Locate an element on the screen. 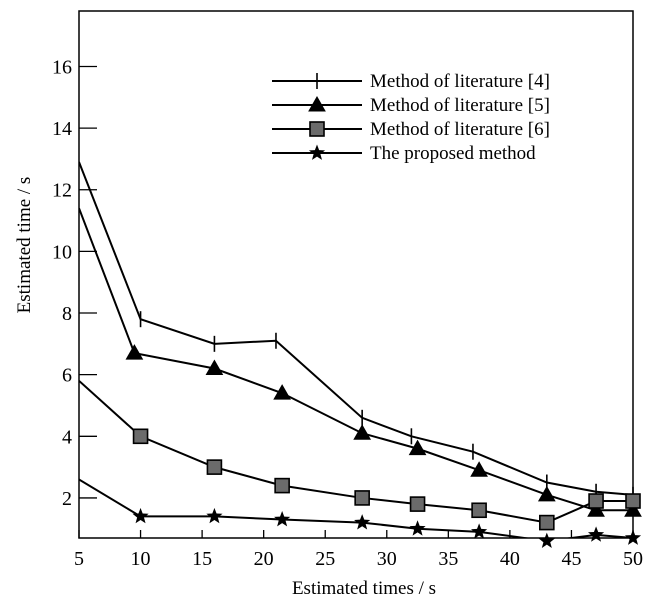 Image resolution: width=669 pixels, height=602 pixels. legend-entry-3: Method of literature [6] is located at coordinates (411, 129).